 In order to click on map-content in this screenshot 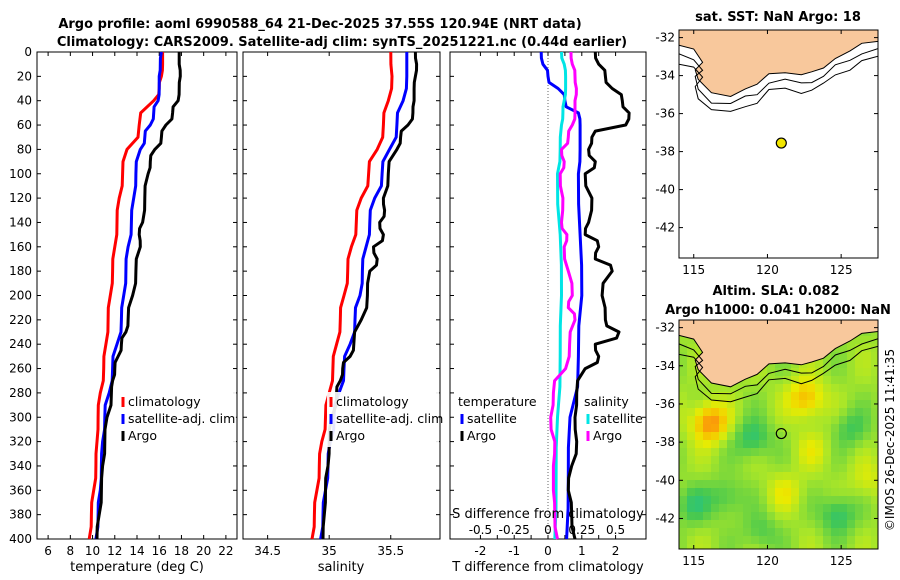, I will do `click(778, 434)`.